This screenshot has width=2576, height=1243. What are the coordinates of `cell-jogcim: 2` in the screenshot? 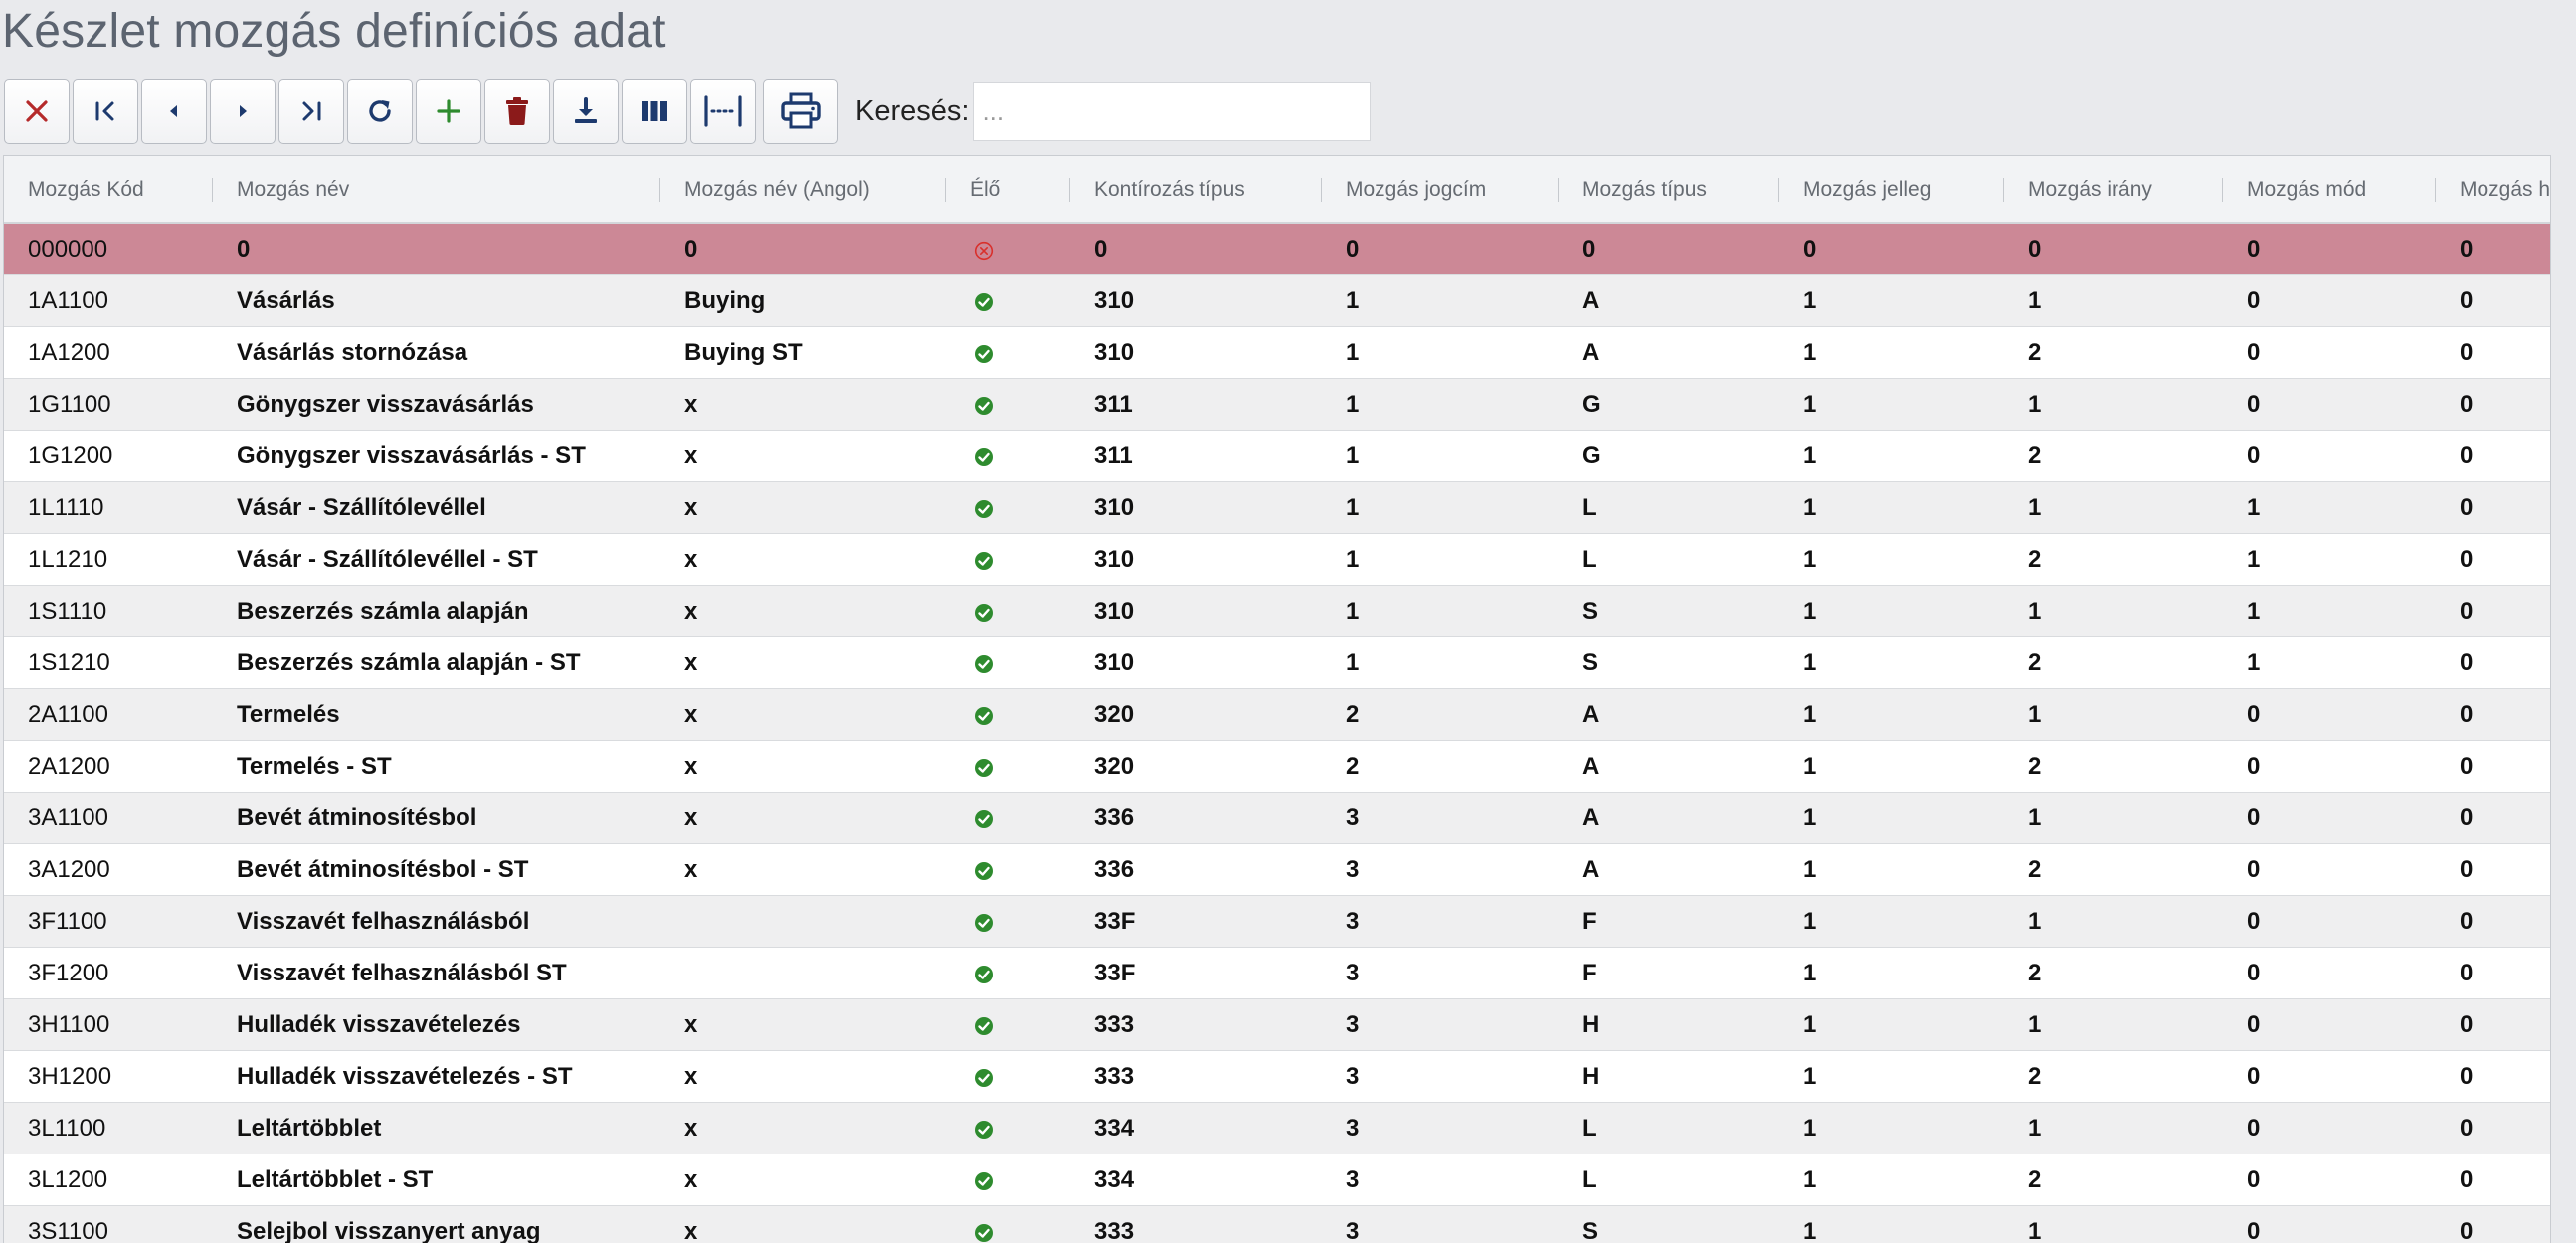 It's located at (1353, 714).